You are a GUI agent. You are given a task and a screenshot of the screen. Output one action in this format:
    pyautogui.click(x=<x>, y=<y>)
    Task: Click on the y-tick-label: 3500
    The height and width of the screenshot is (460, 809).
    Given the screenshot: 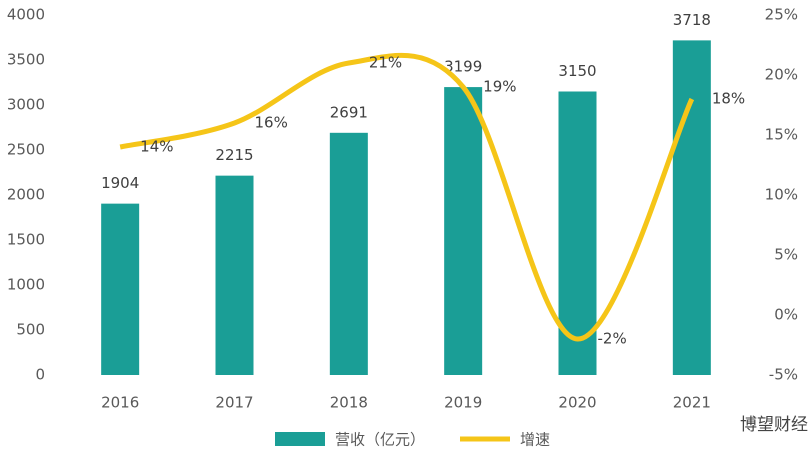 What is the action you would take?
    pyautogui.click(x=26, y=60)
    